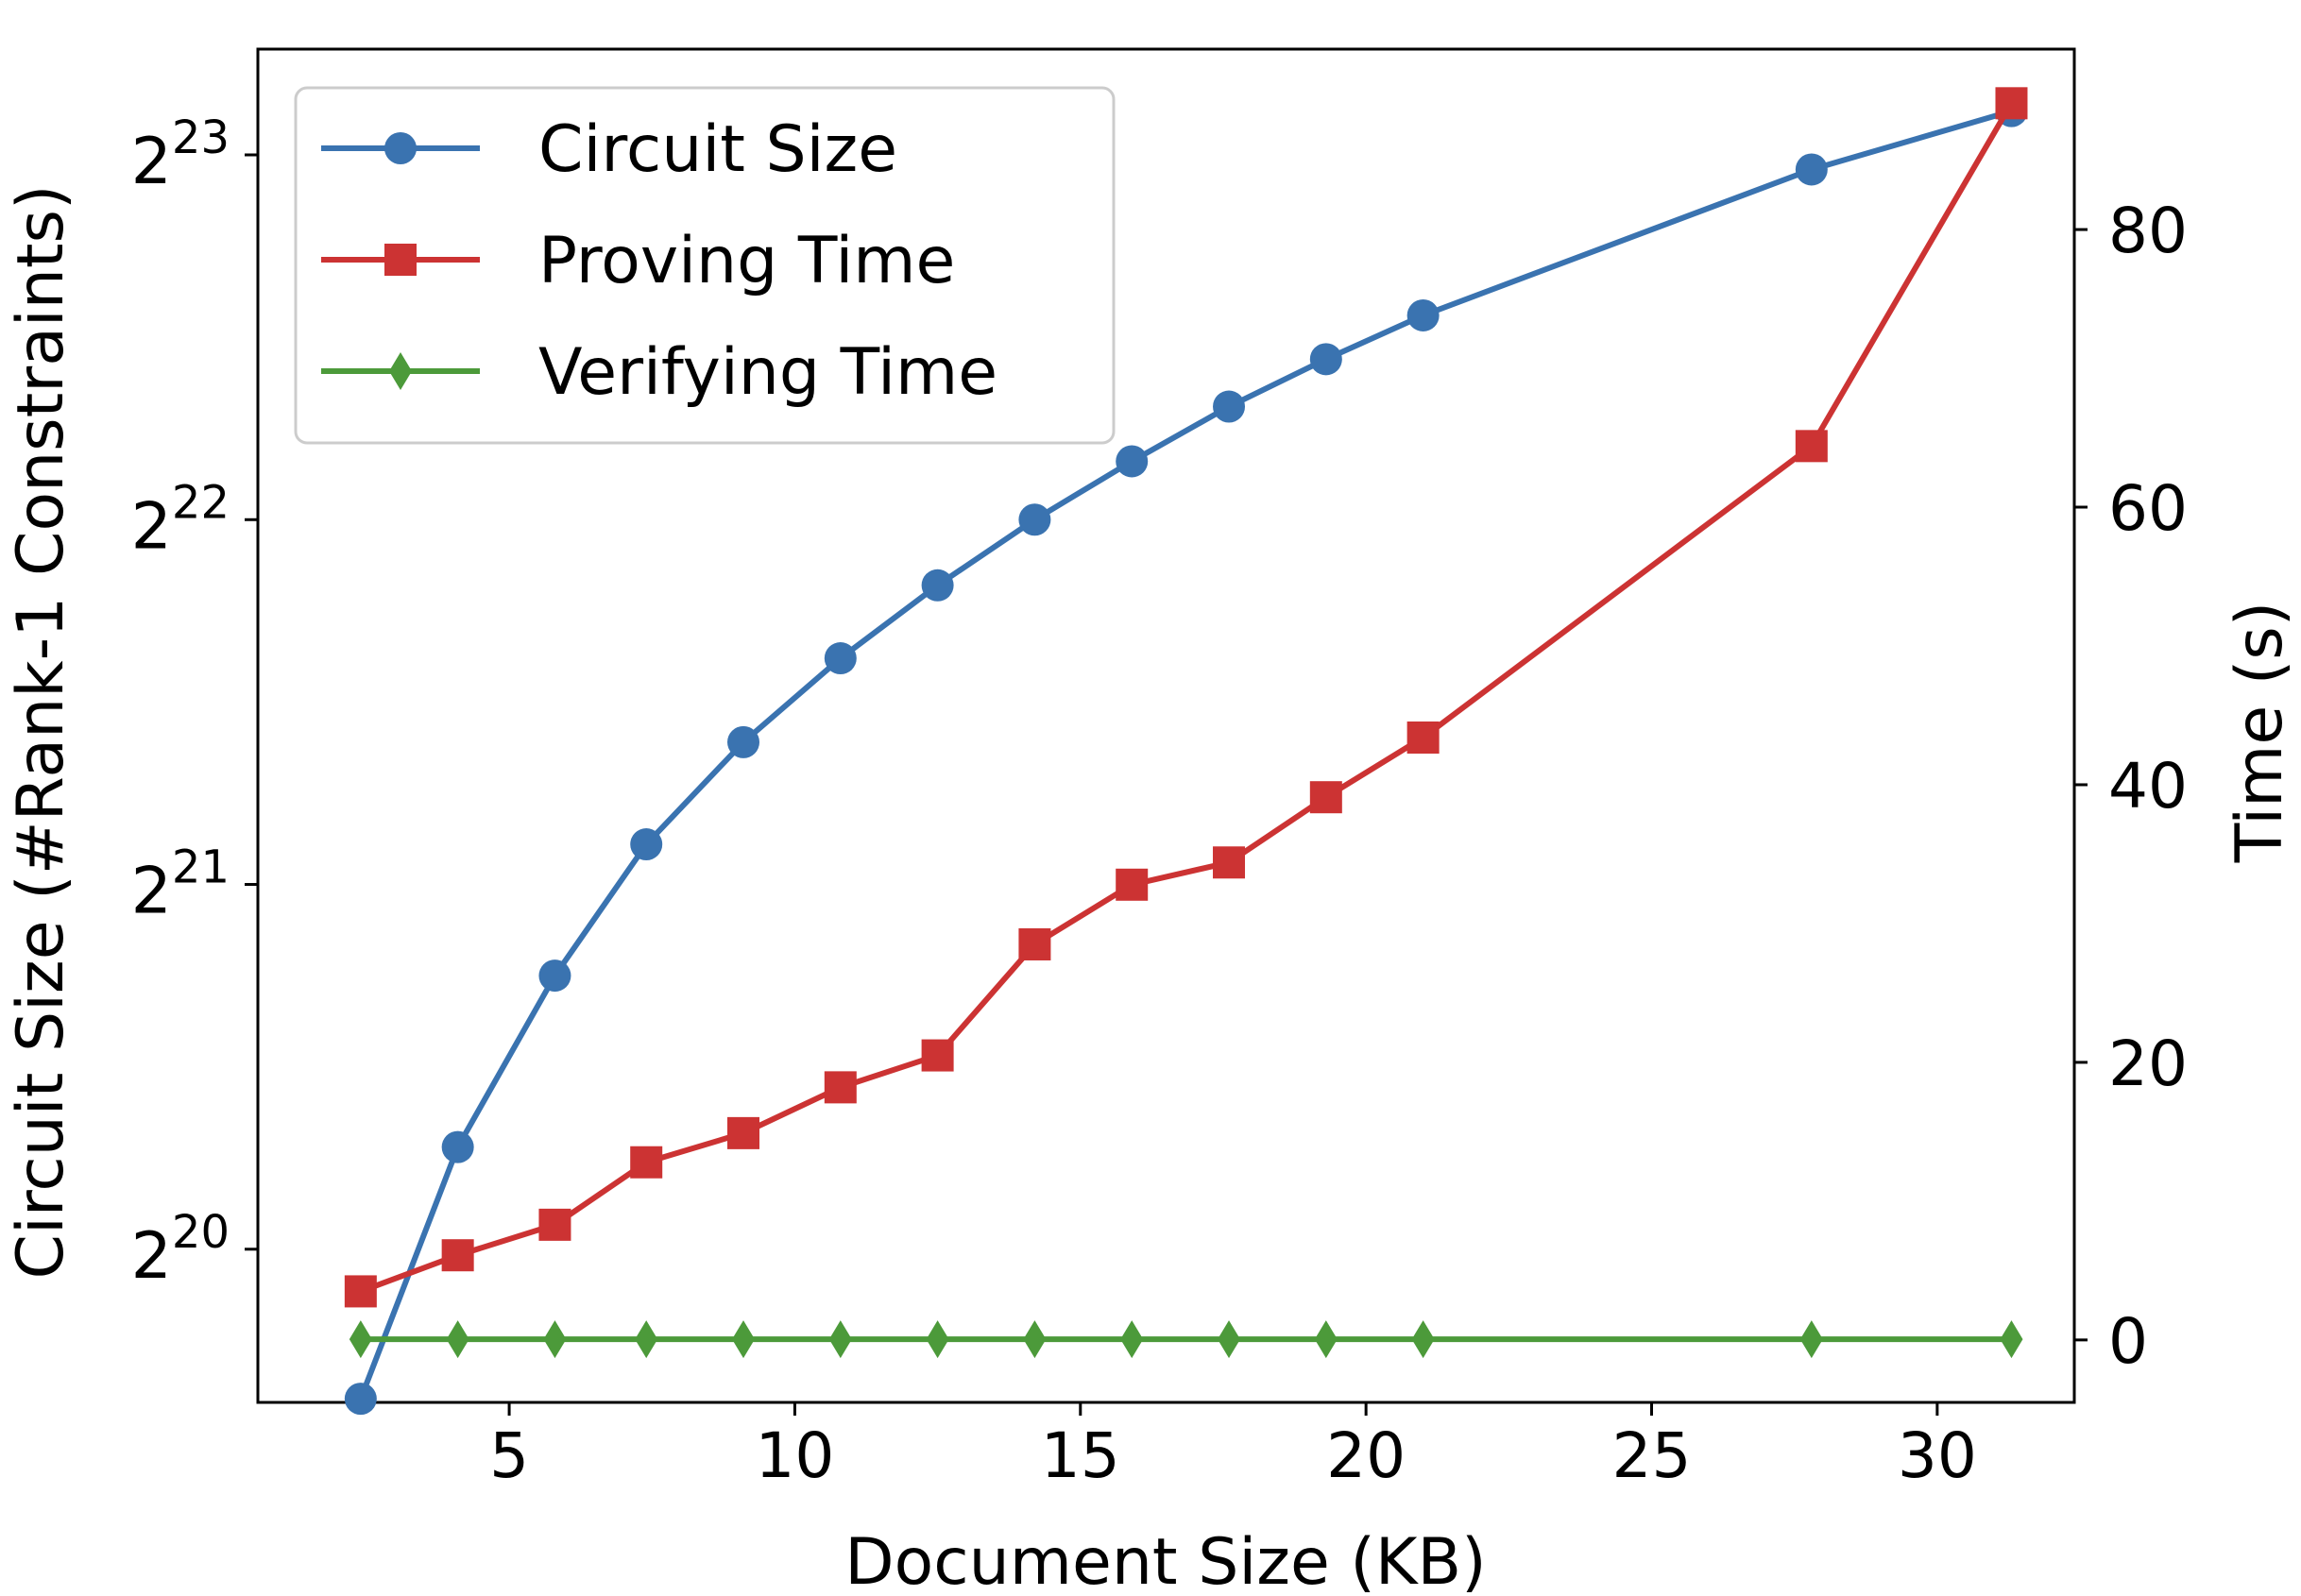  Describe the element at coordinates (2148, 1063) in the screenshot. I see `right-y-tick-label: 20` at that location.